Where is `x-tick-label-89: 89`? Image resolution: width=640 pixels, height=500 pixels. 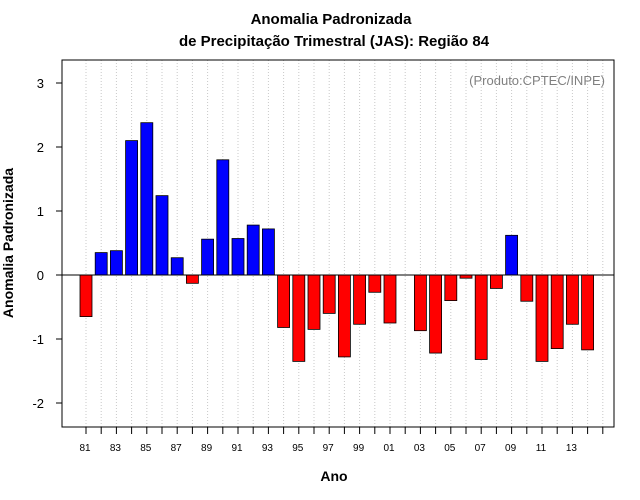
x-tick-label-89: 89 is located at coordinates (207, 448).